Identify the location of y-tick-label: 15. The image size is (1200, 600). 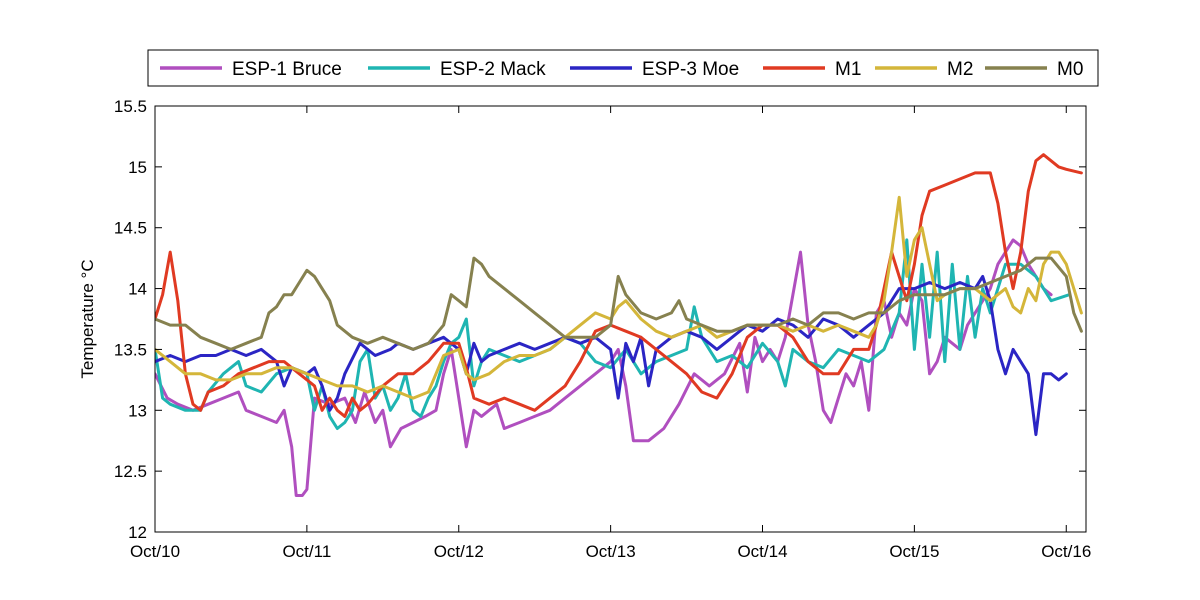
(137, 167).